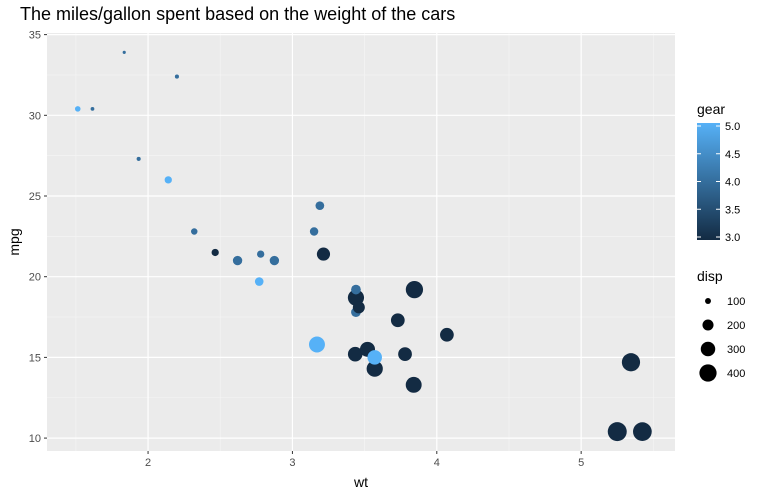 This screenshot has height=498, width=763. I want to click on gear-tick-label: 4.0, so click(732, 183).